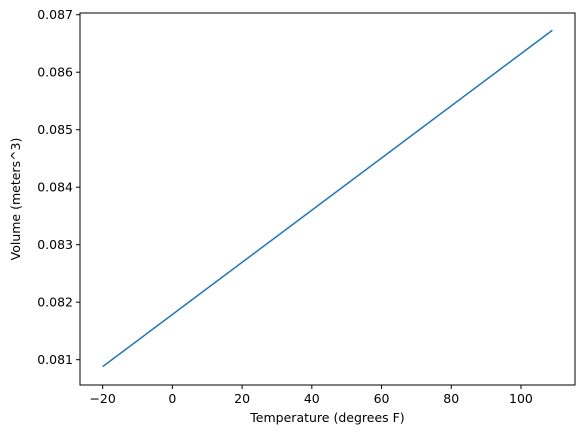  I want to click on x-tick-label: 20, so click(242, 398).